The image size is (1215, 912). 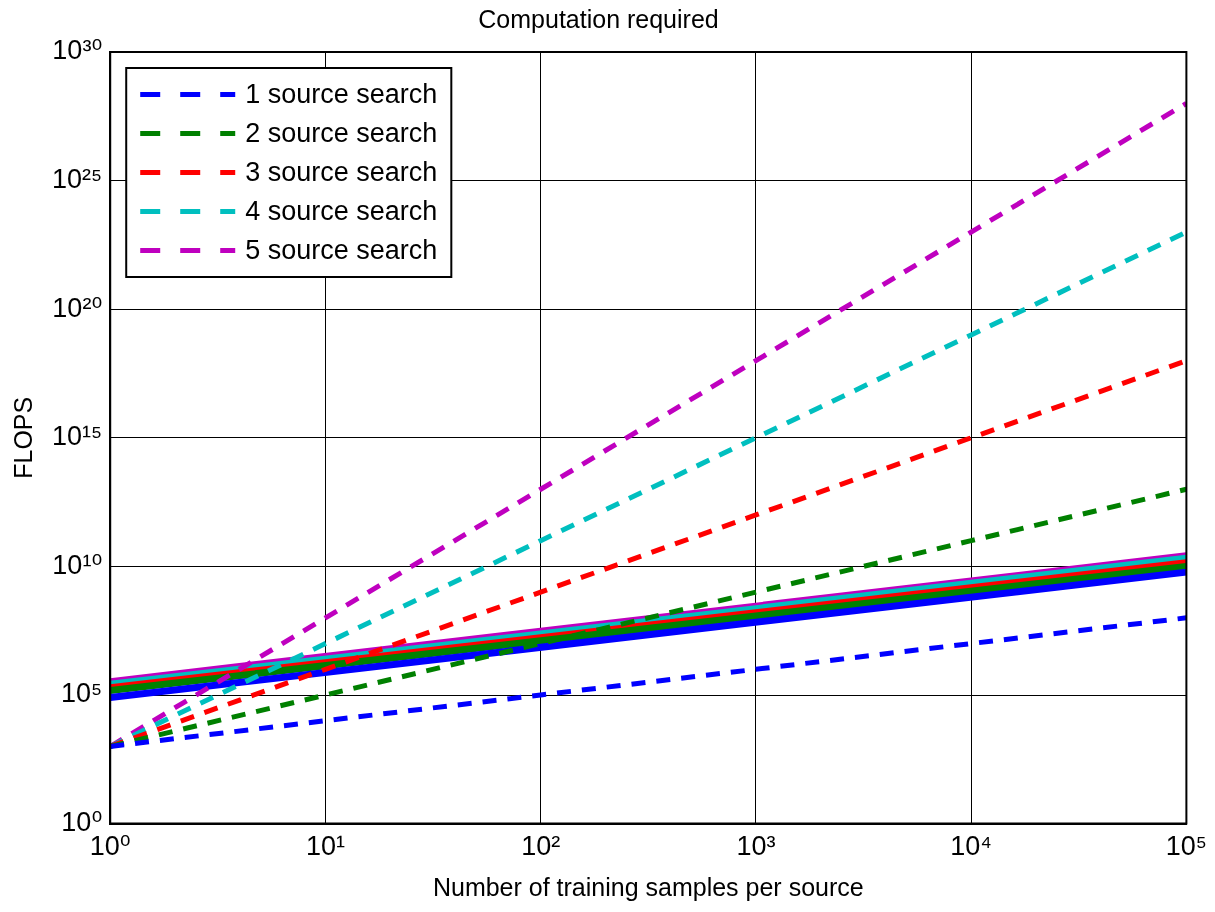 I want to click on legend-label: 4 source search, so click(x=341, y=210).